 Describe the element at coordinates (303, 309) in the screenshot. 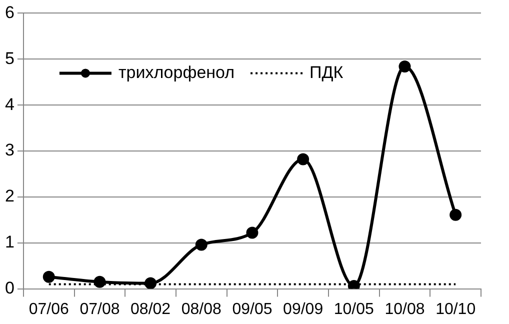

I see `x-tick-label: 09/09` at that location.